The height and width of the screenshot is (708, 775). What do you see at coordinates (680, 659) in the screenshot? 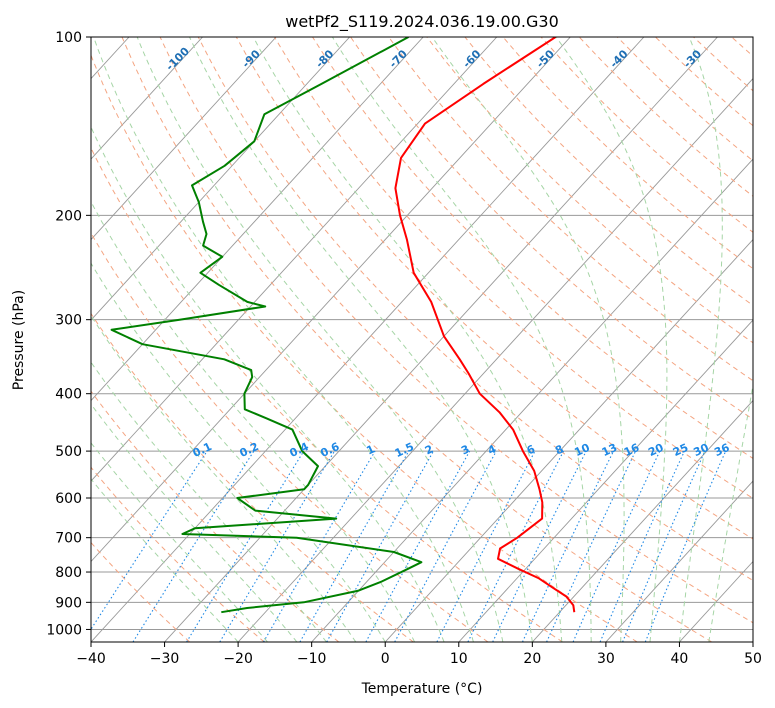
I see `x-tick-label: 40` at bounding box center [680, 659].